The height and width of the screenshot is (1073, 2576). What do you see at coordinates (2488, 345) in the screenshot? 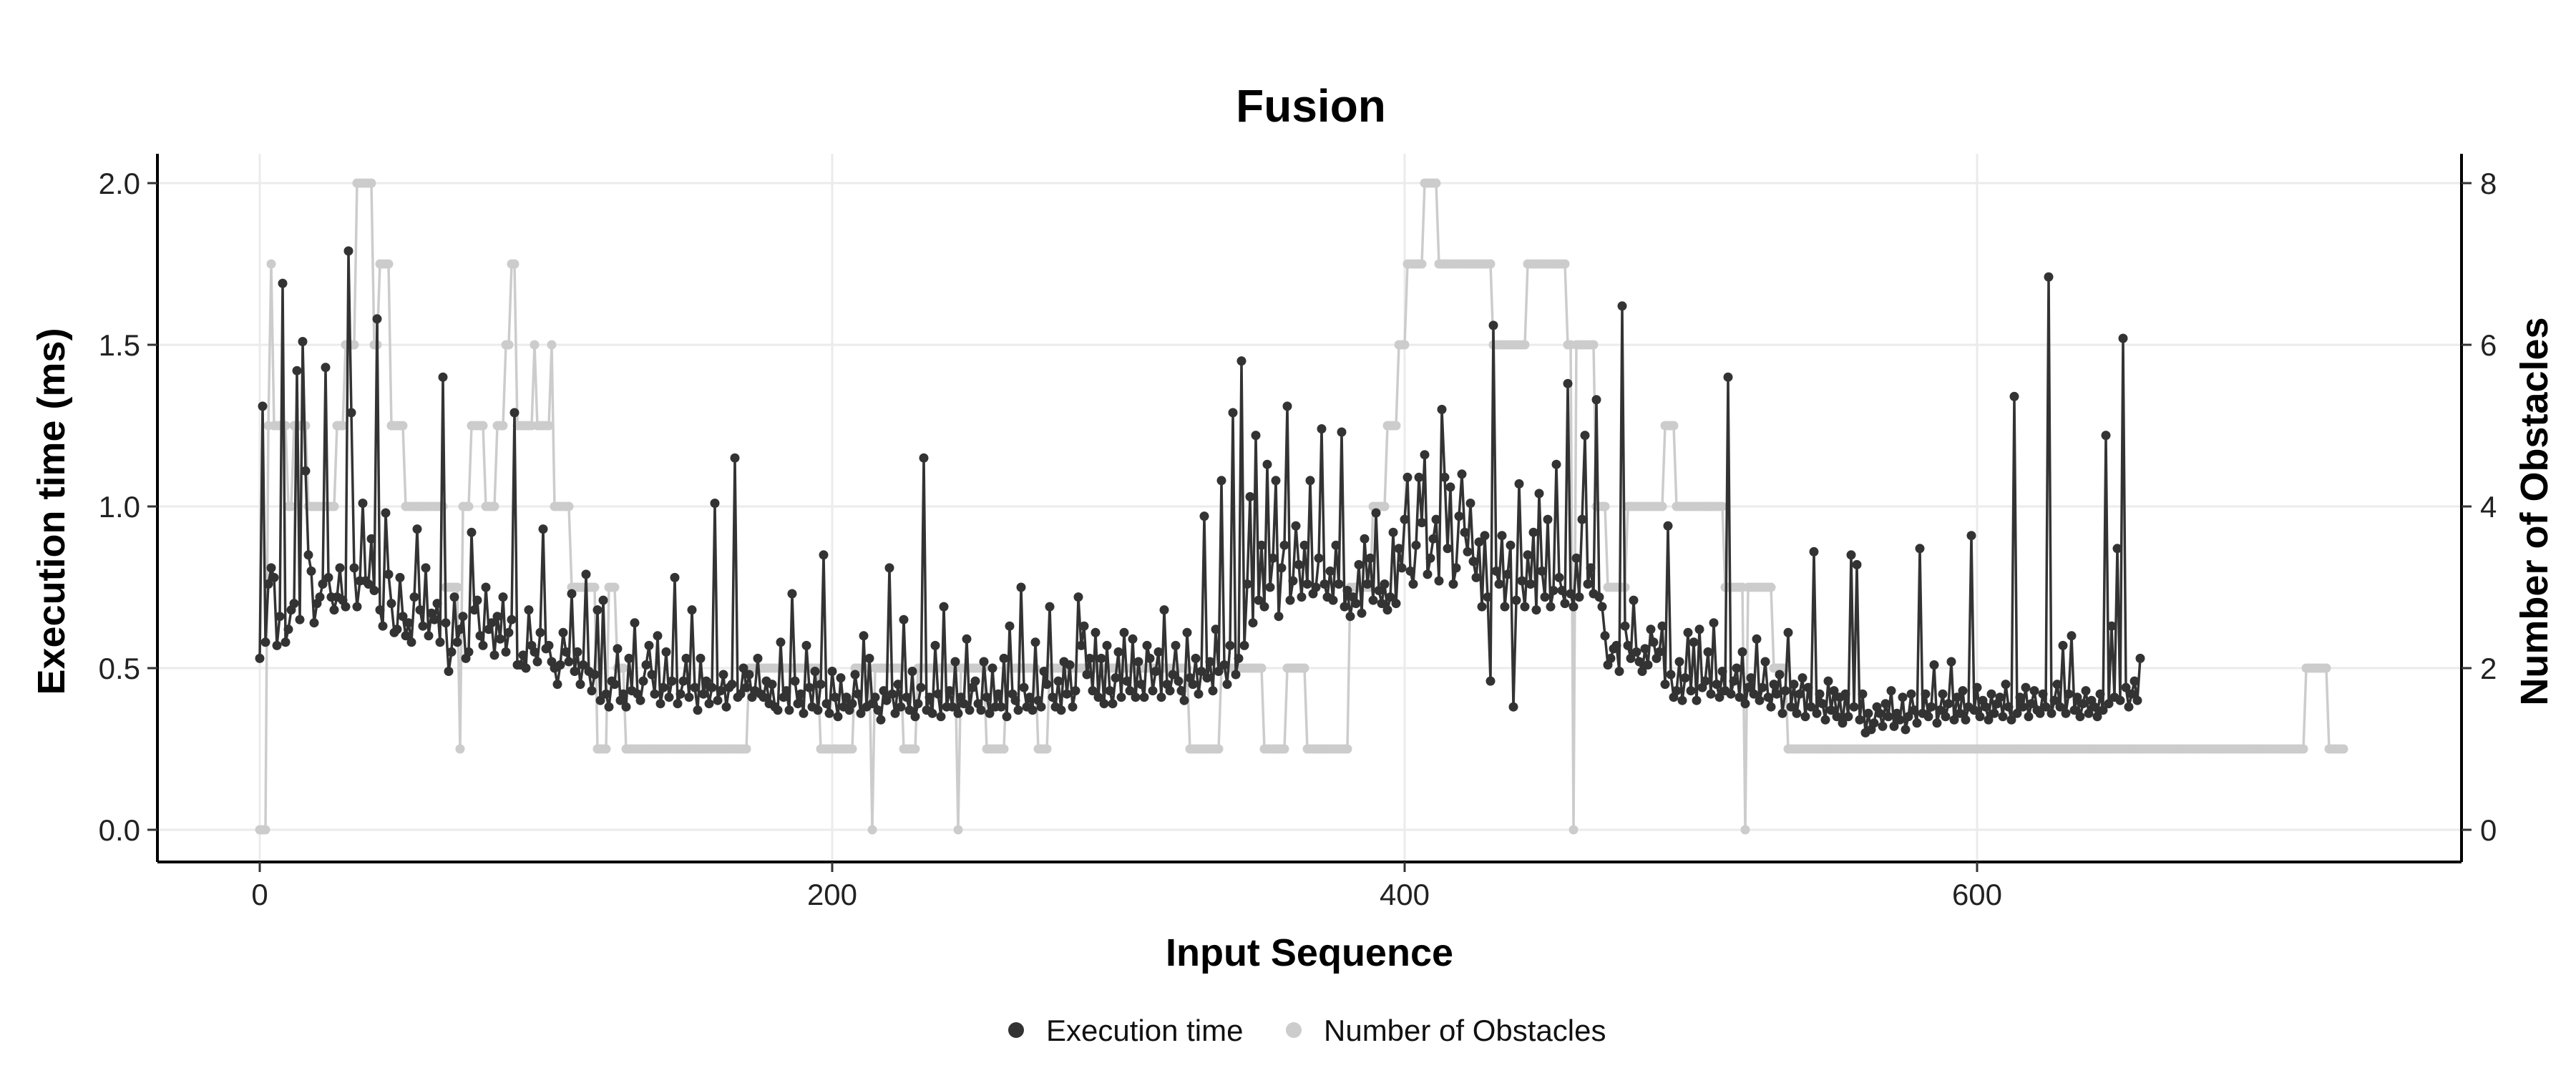
I see `y2-tick-label: 6` at bounding box center [2488, 345].